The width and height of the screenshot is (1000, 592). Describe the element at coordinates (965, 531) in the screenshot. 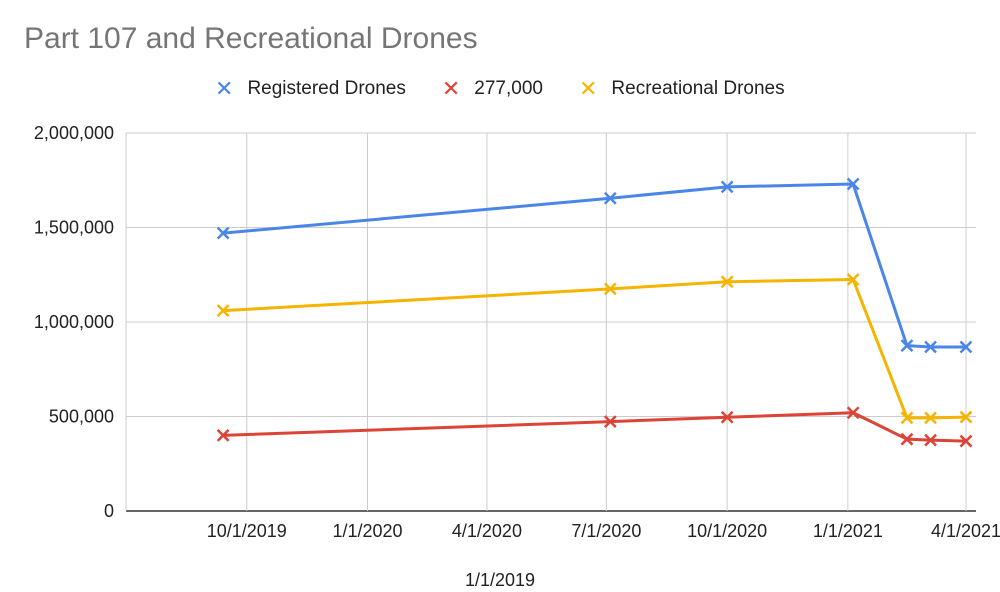

I see `x-tick-label: 4/1/2021` at that location.